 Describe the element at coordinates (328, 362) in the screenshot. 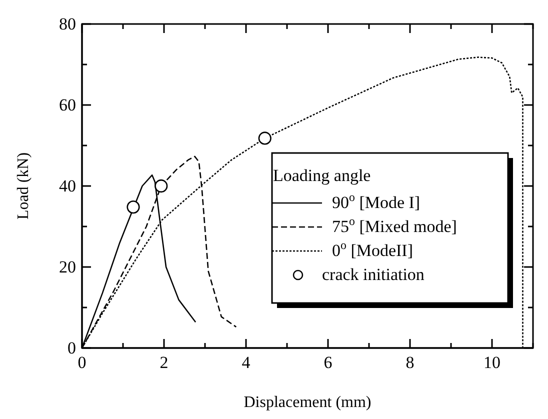

I see `x-tick-label: 6` at that location.